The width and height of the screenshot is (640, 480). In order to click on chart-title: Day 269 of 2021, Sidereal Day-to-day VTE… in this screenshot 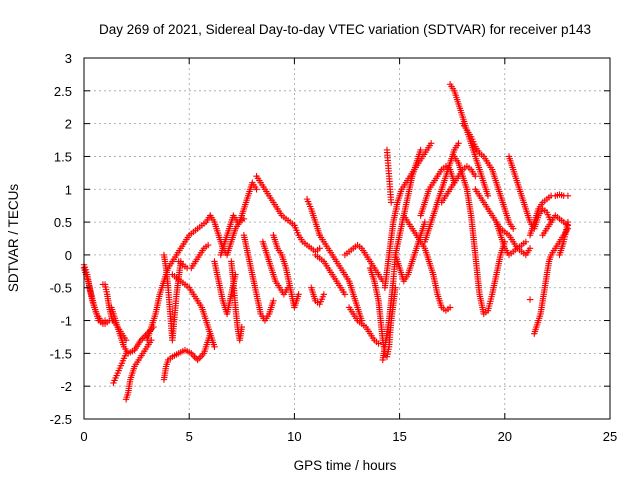, I will do `click(345, 29)`.